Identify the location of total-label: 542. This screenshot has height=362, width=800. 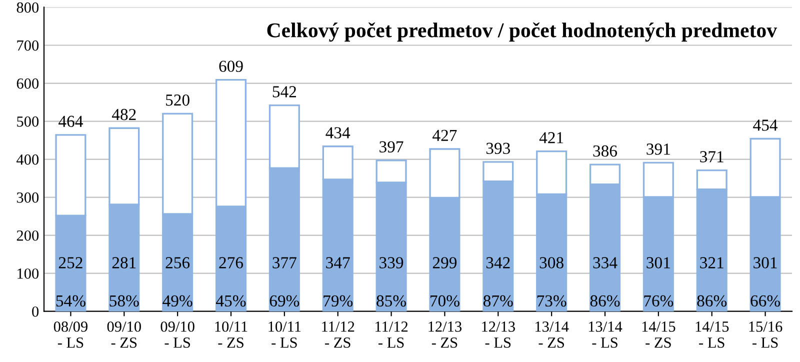
(284, 92).